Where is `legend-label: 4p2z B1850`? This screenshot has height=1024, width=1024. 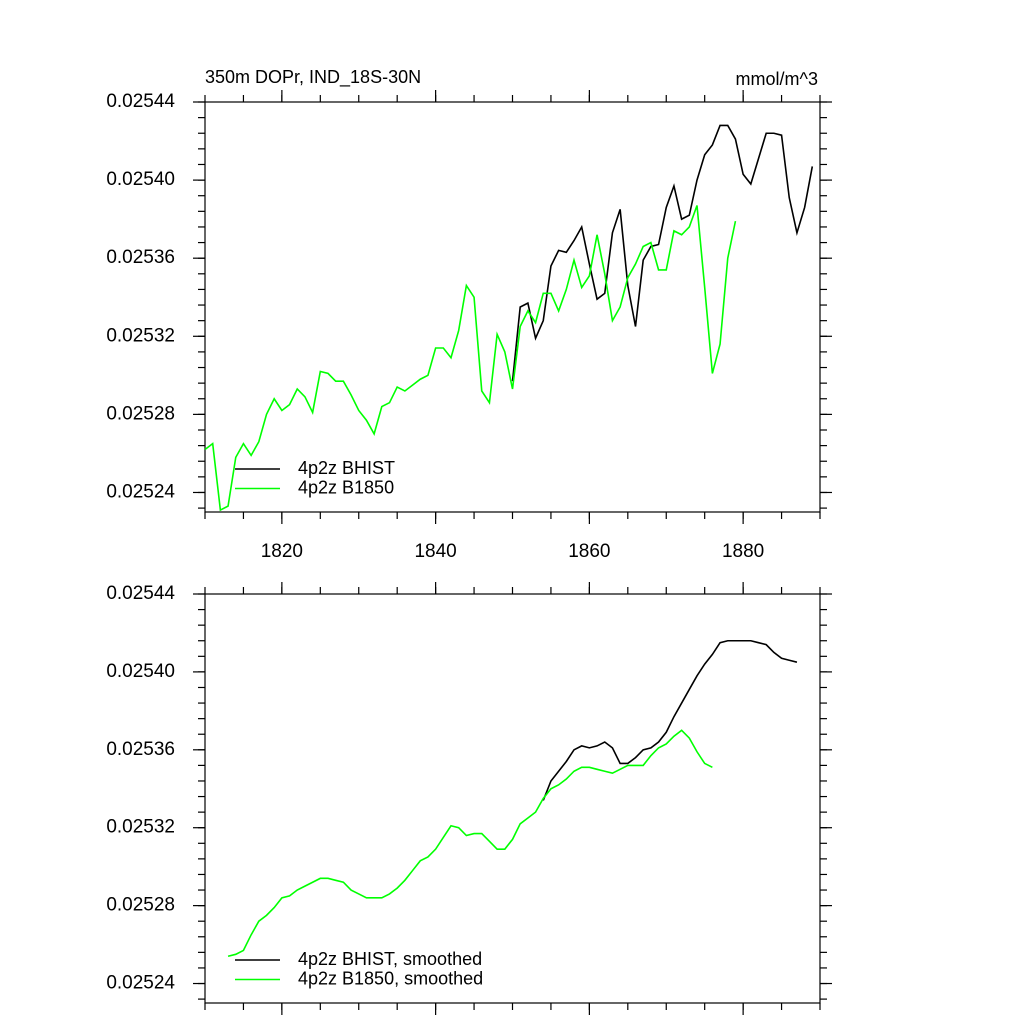
legend-label: 4p2z B1850 is located at coordinates (346, 487).